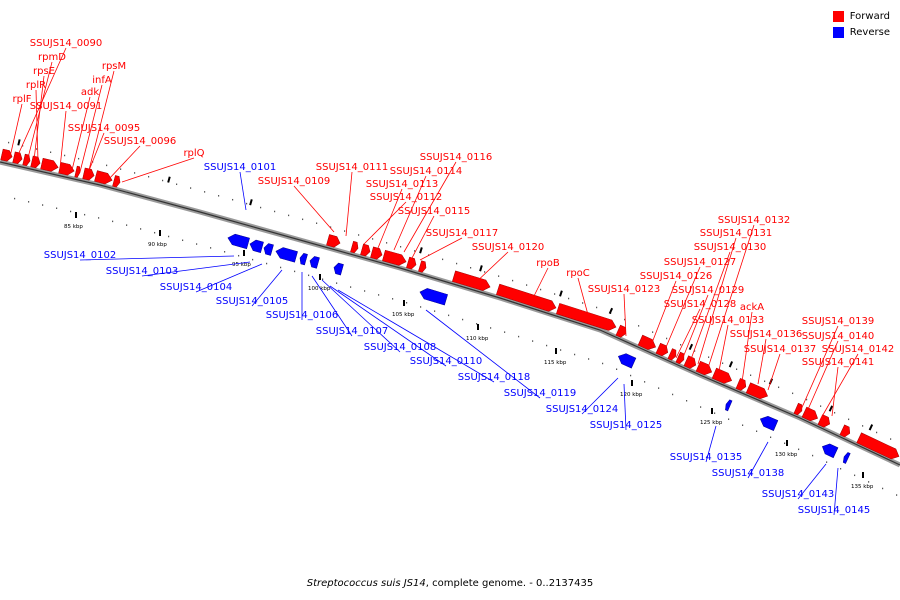 This screenshot has width=900, height=600. I want to click on gene-label: rpsE, so click(44, 113).